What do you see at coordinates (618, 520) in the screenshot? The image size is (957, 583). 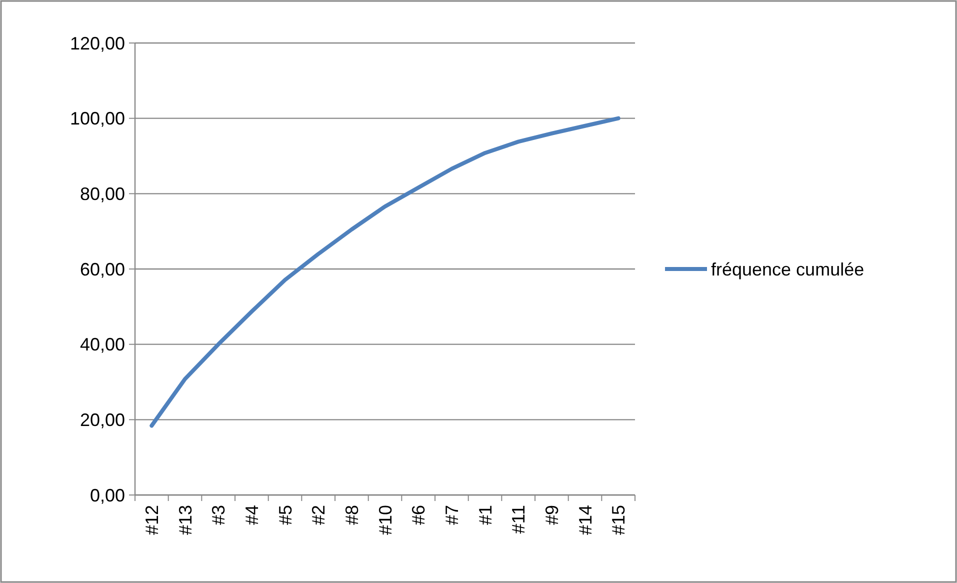 I see `x-tick-label: #15` at bounding box center [618, 520].